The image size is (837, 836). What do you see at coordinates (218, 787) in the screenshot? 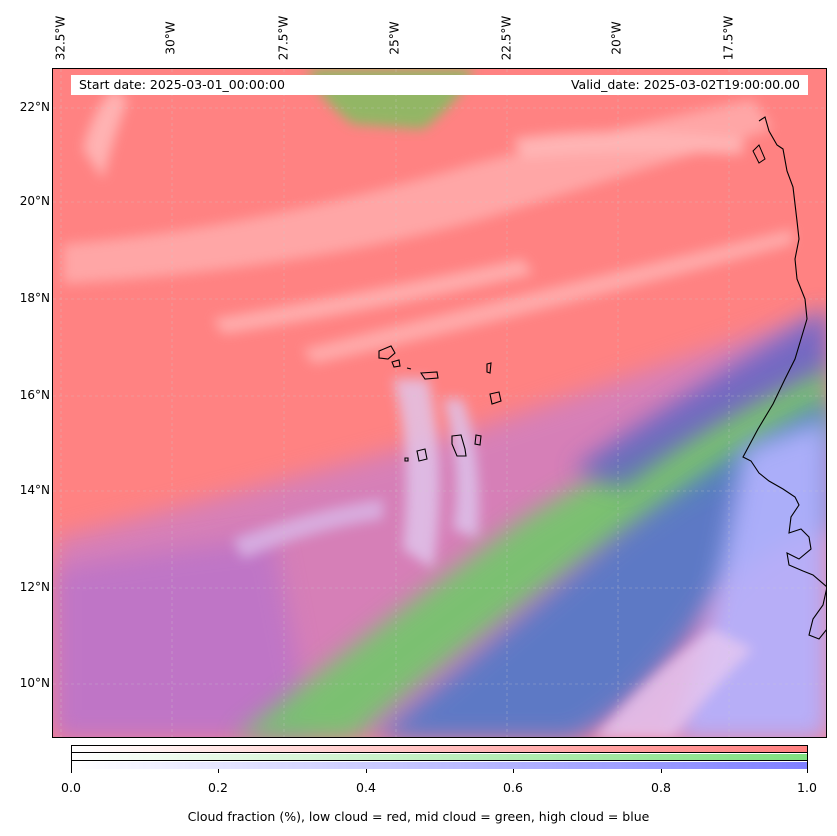
I see `colorbar-tick-0-2: 0.2` at bounding box center [218, 787].